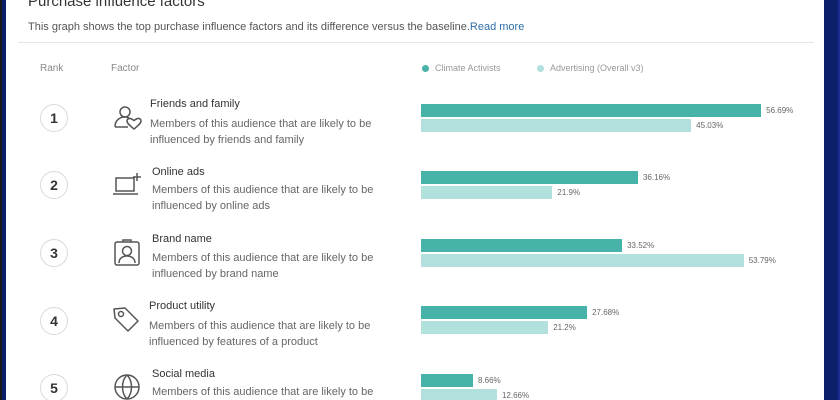  I want to click on legend-label-series1: Climate Activists, so click(468, 68).